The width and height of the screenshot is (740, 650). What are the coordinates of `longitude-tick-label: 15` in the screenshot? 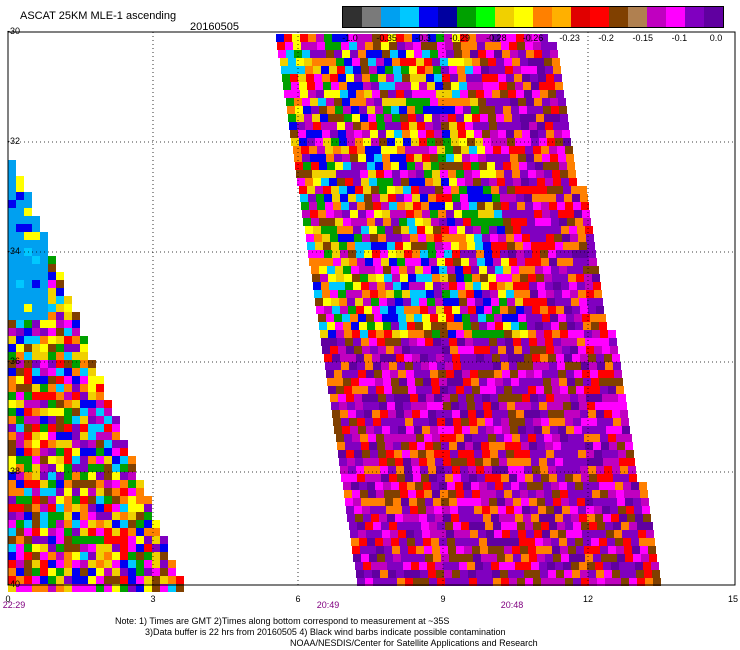 It's located at (733, 599).